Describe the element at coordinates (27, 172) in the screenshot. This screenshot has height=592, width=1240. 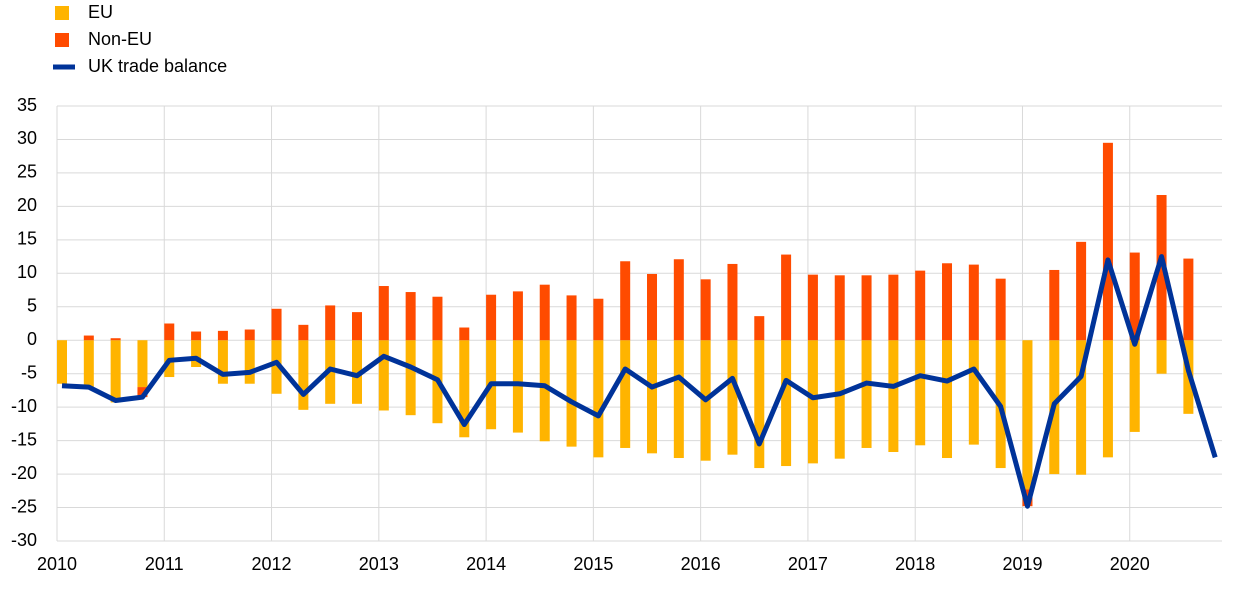
I see `y-tick-label: 25` at that location.